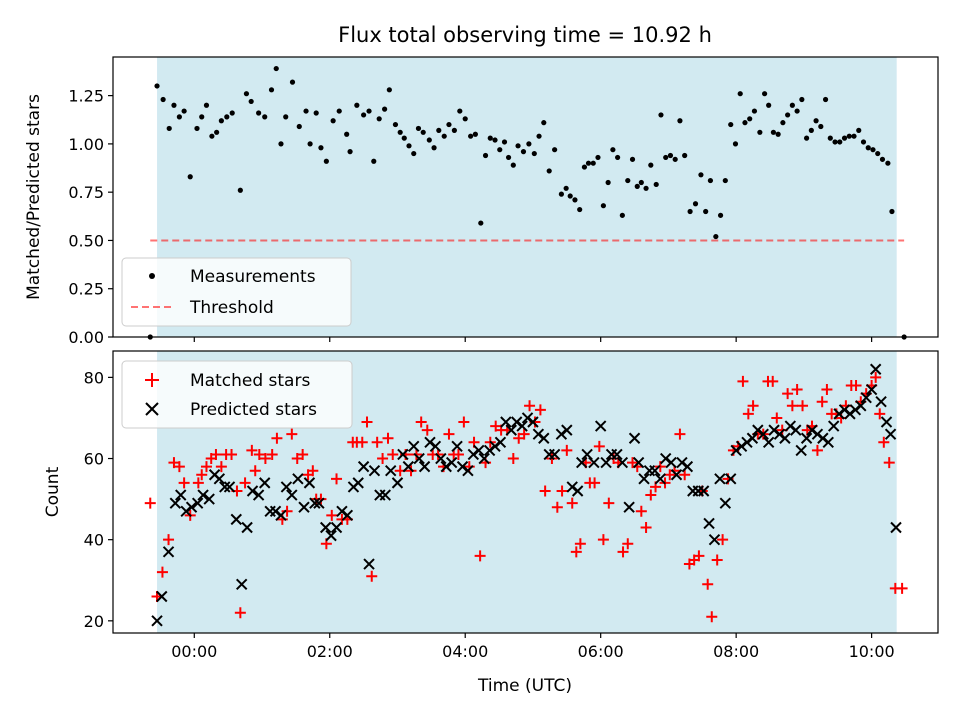  Describe the element at coordinates (98, 499) in the screenshot. I see `count-y-ticks: 20 40 60 80` at that location.